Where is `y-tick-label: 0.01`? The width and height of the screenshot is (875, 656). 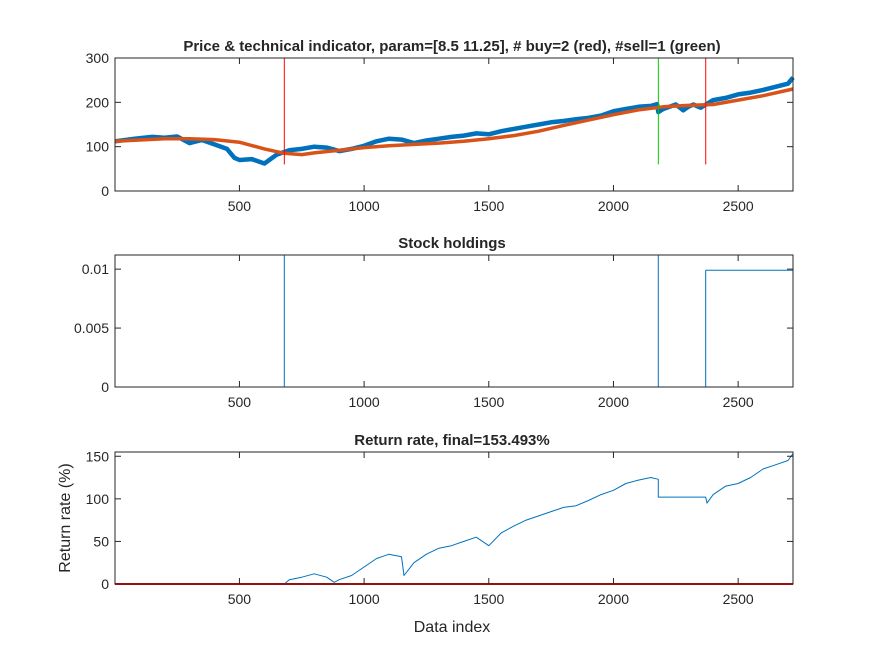
y-tick-label: 0.01 is located at coordinates (95, 269).